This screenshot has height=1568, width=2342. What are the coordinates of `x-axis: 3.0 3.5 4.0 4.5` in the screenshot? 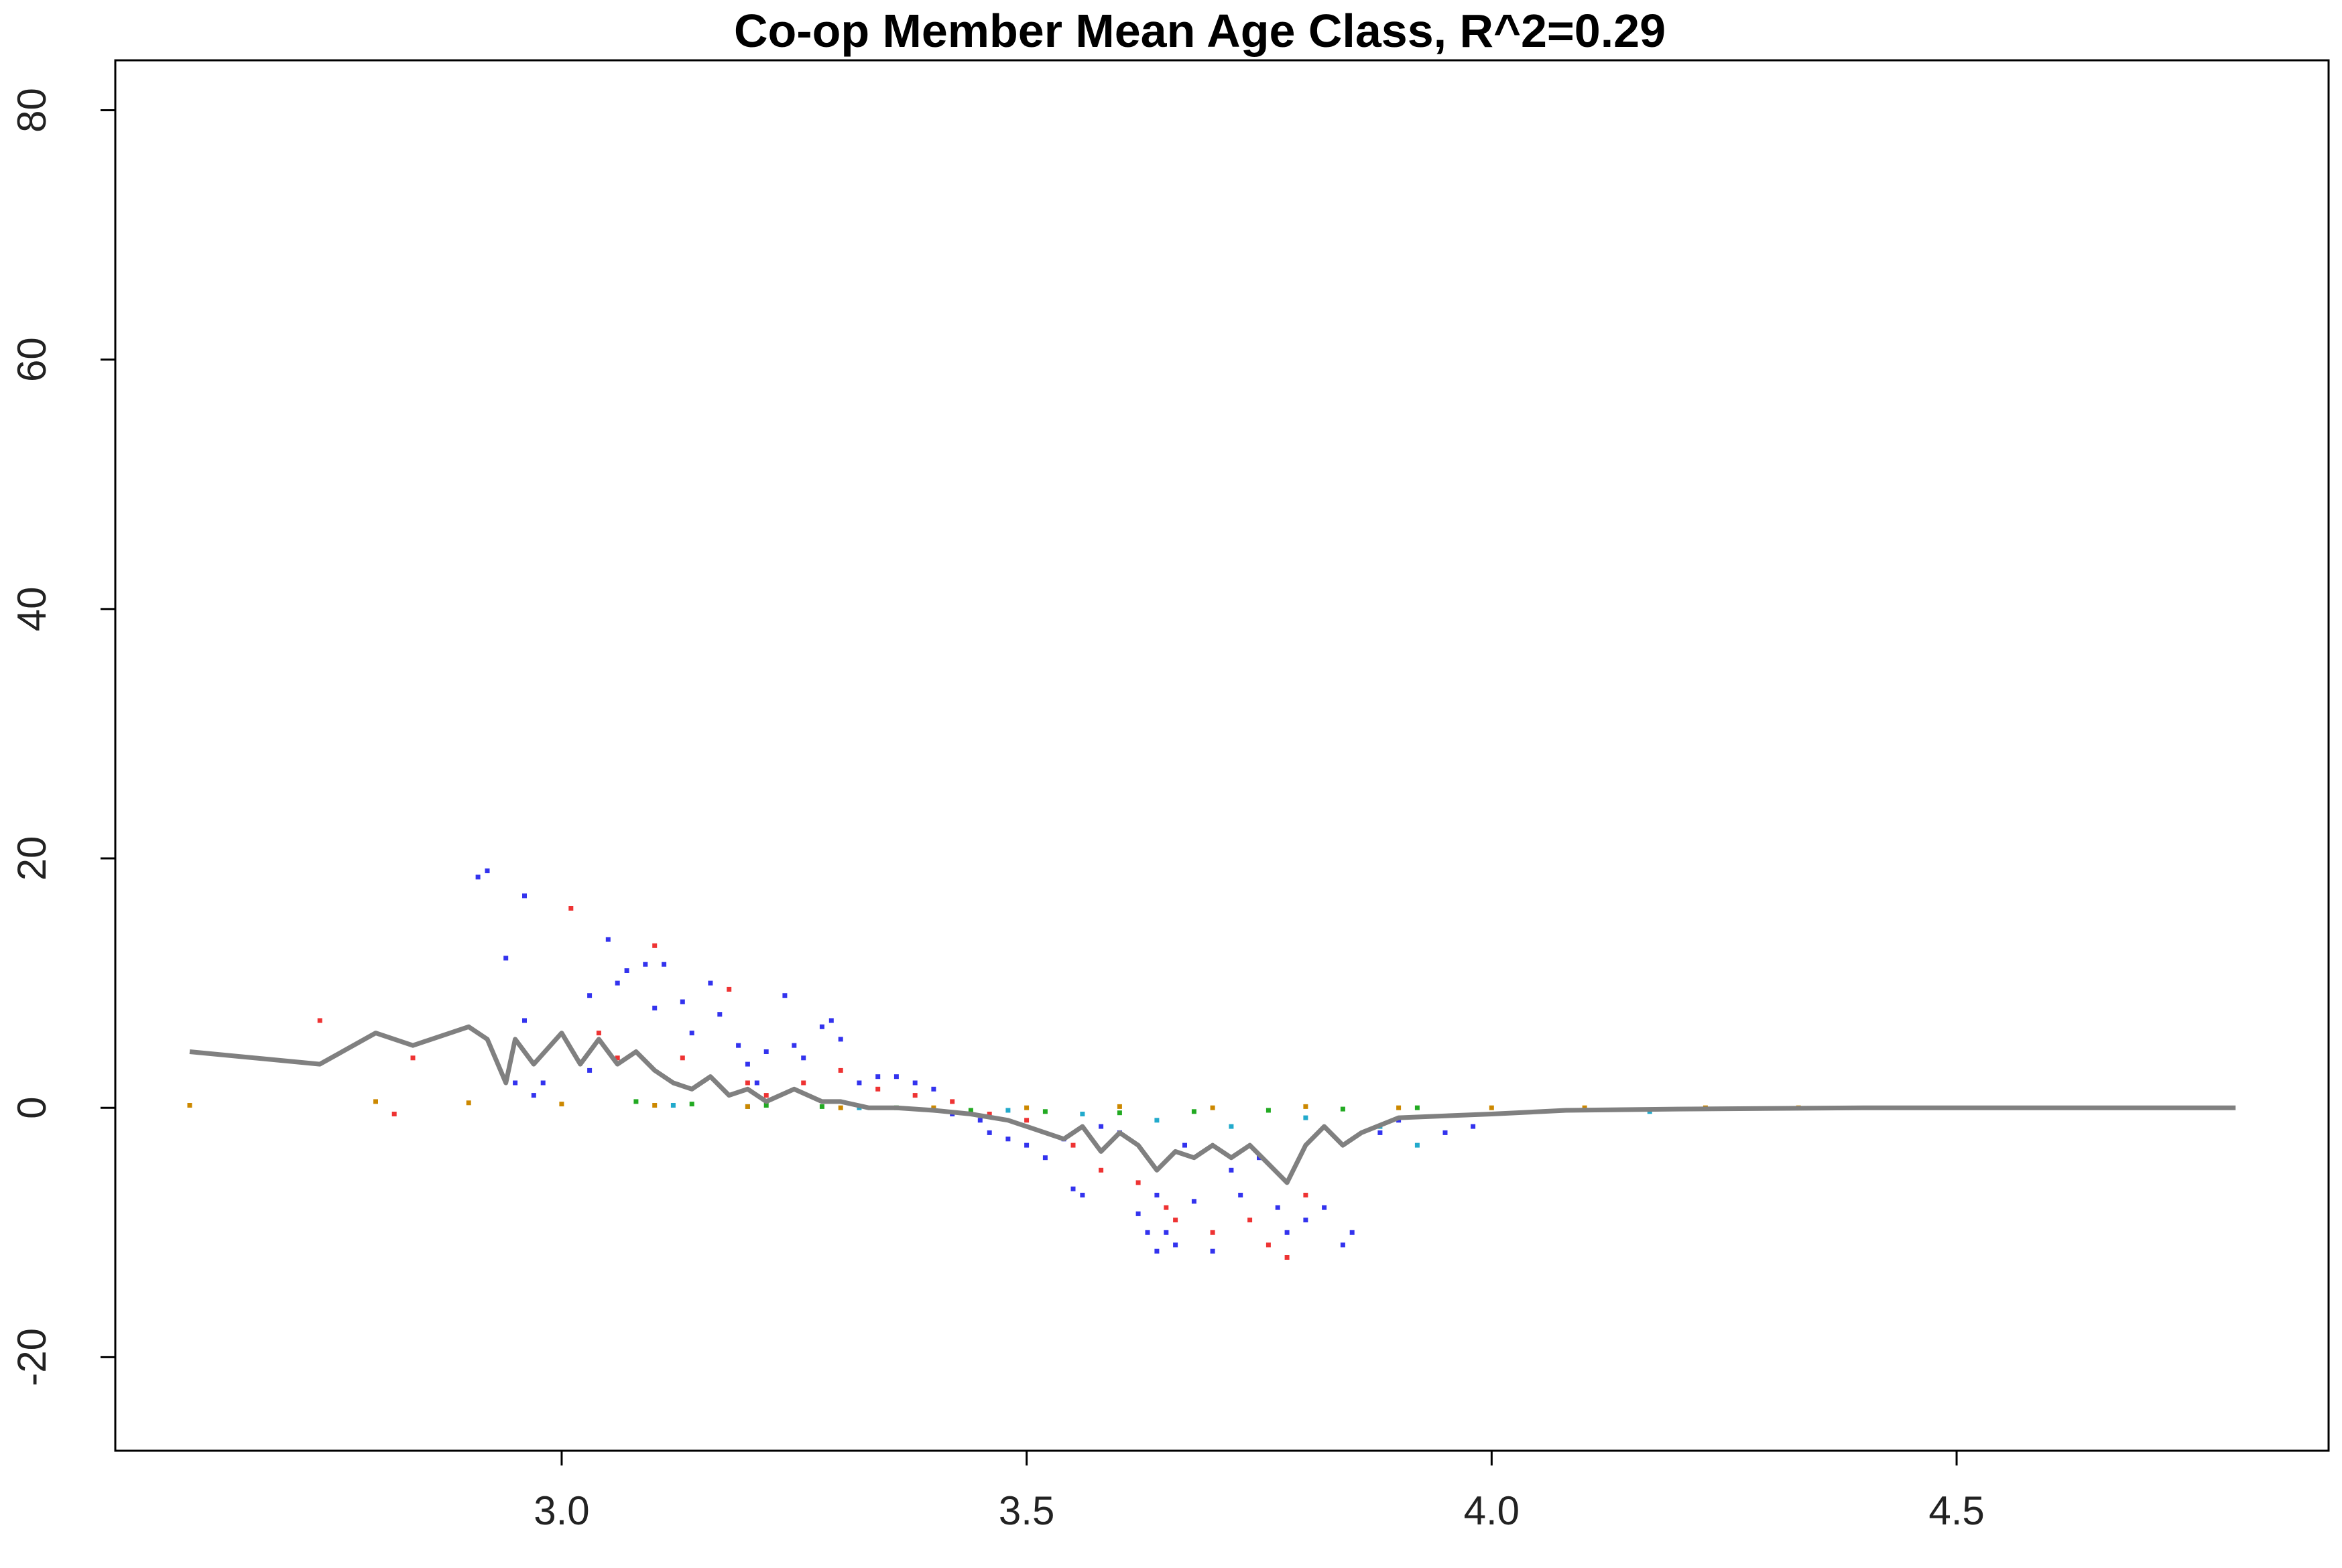 It's located at (1259, 1491).